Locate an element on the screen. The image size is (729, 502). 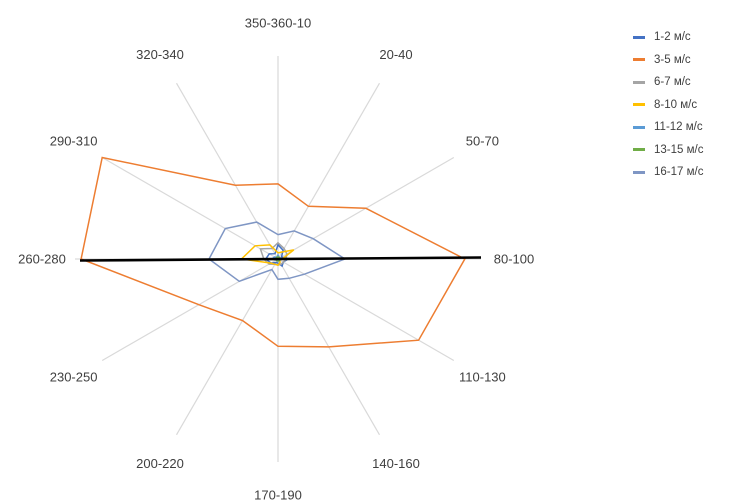
category-label: 260-280 is located at coordinates (42, 259).